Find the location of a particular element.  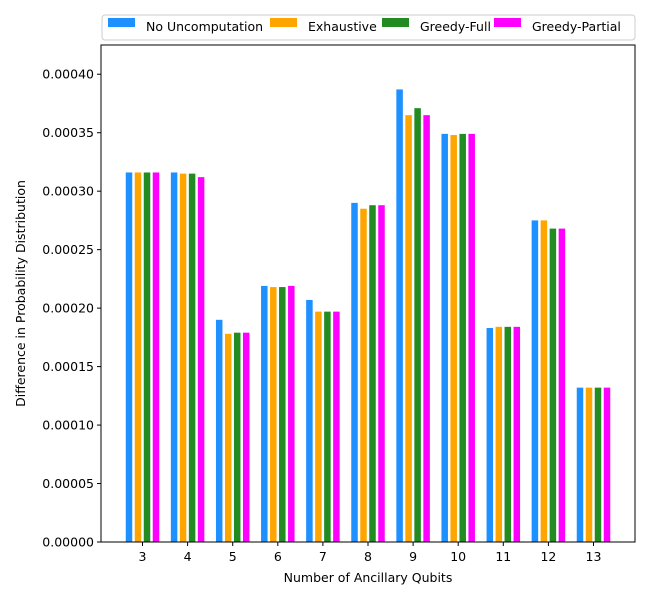

y-tick-label: 0.00040 is located at coordinates (68, 74).